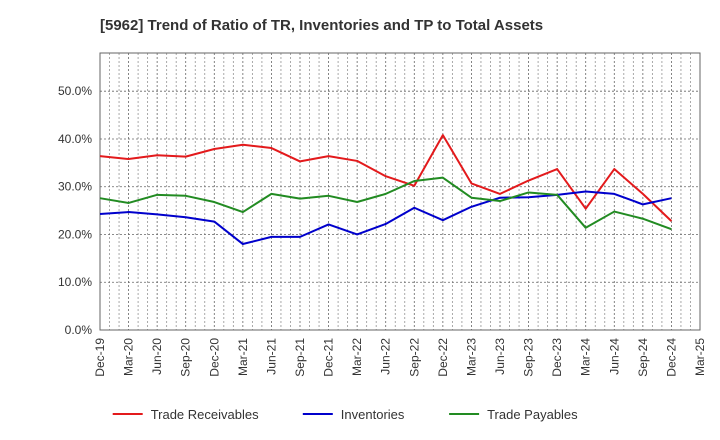 This screenshot has width=720, height=440. What do you see at coordinates (186, 357) in the screenshot?
I see `x-tick-label: Sep-20` at bounding box center [186, 357].